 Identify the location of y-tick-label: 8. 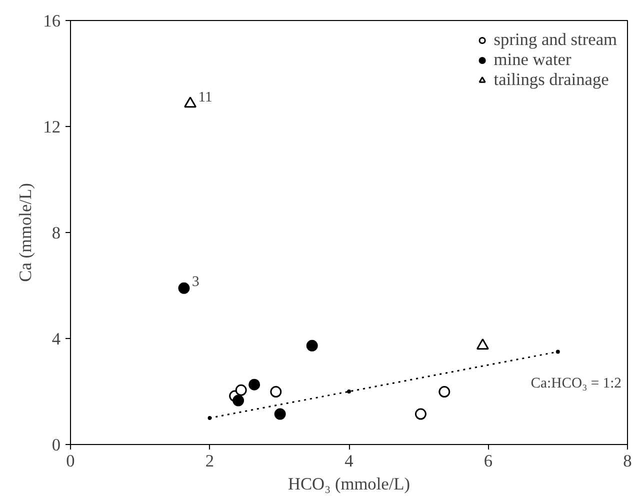
(56, 233).